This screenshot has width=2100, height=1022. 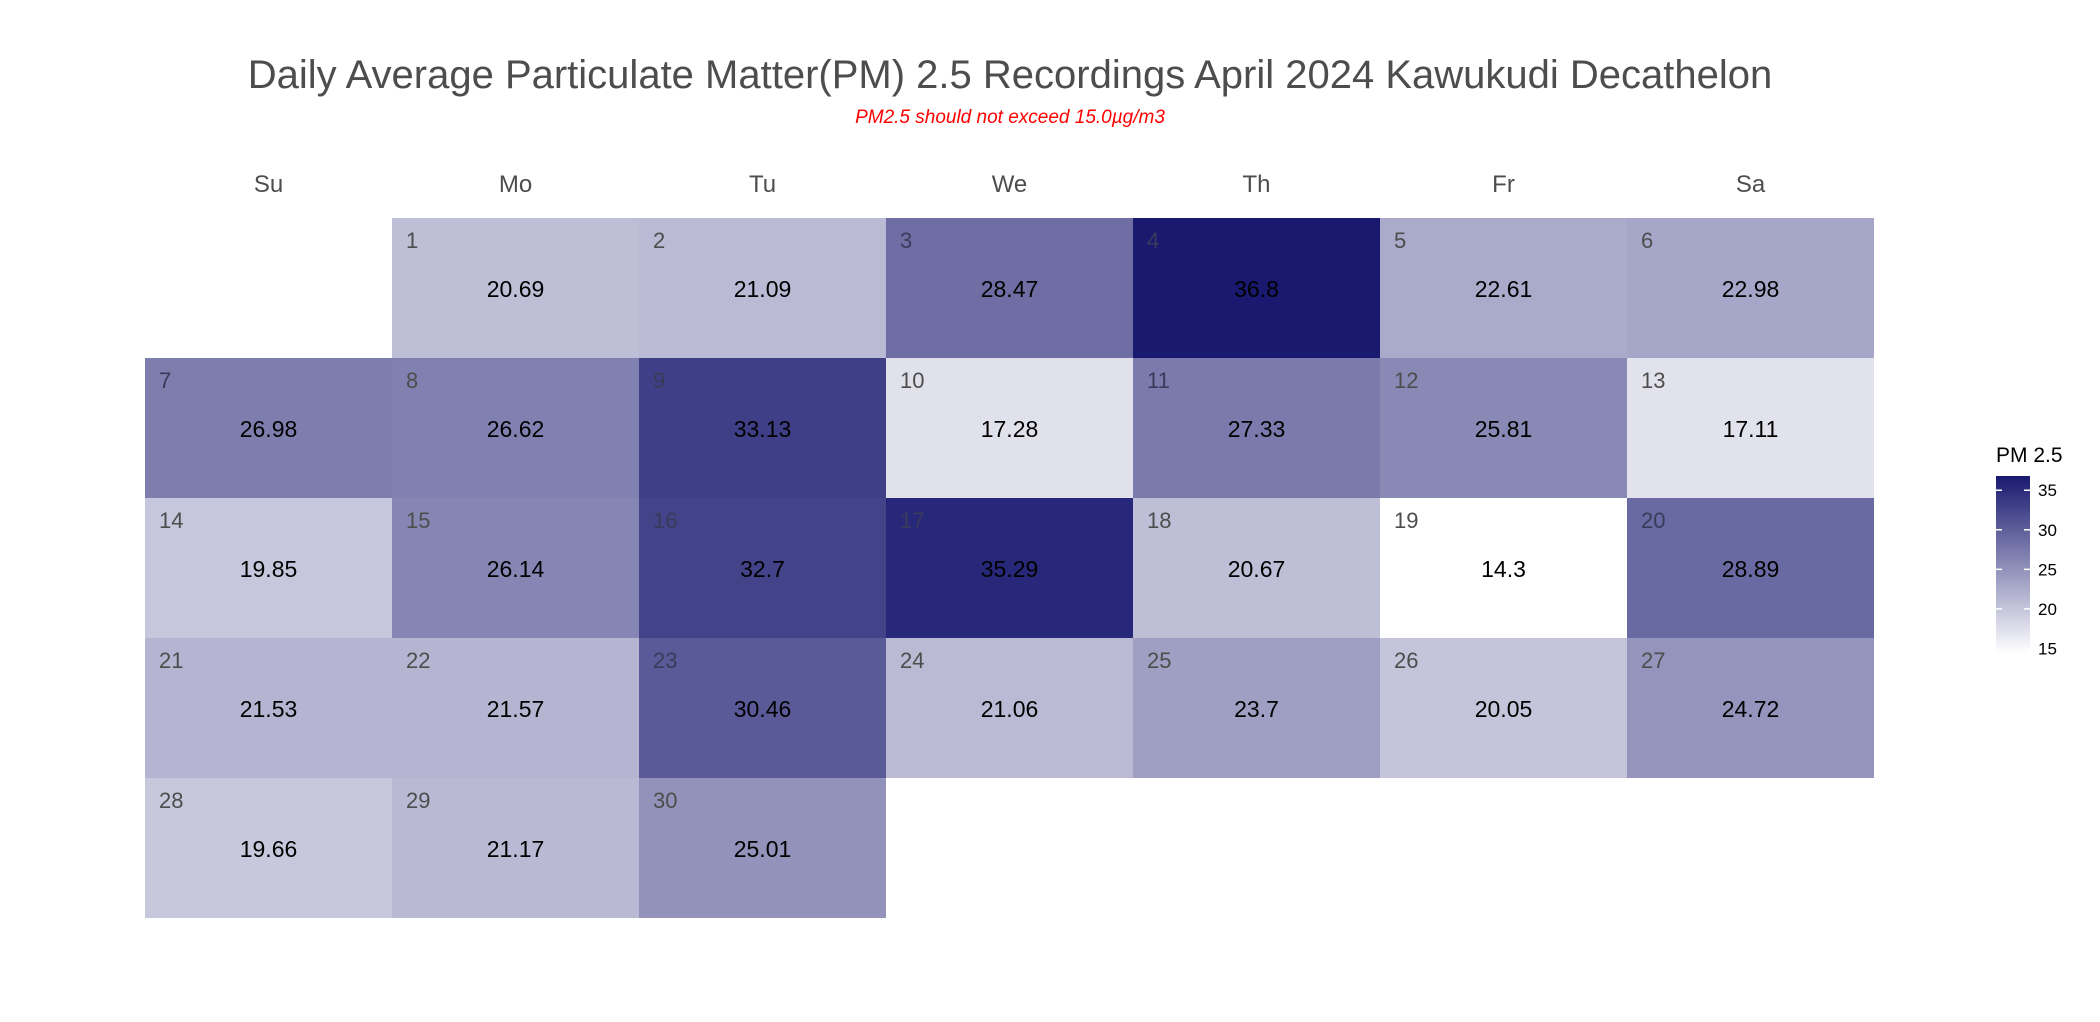 What do you see at coordinates (1406, 660) in the screenshot?
I see `day-number: 26` at bounding box center [1406, 660].